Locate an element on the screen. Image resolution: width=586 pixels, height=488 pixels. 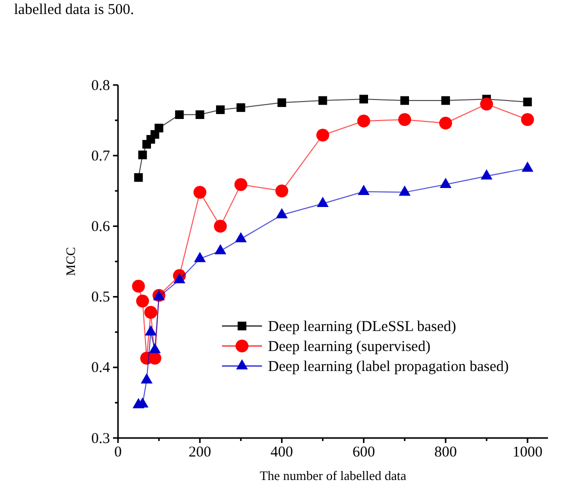
y-axis-title: MCC is located at coordinates (70, 261).